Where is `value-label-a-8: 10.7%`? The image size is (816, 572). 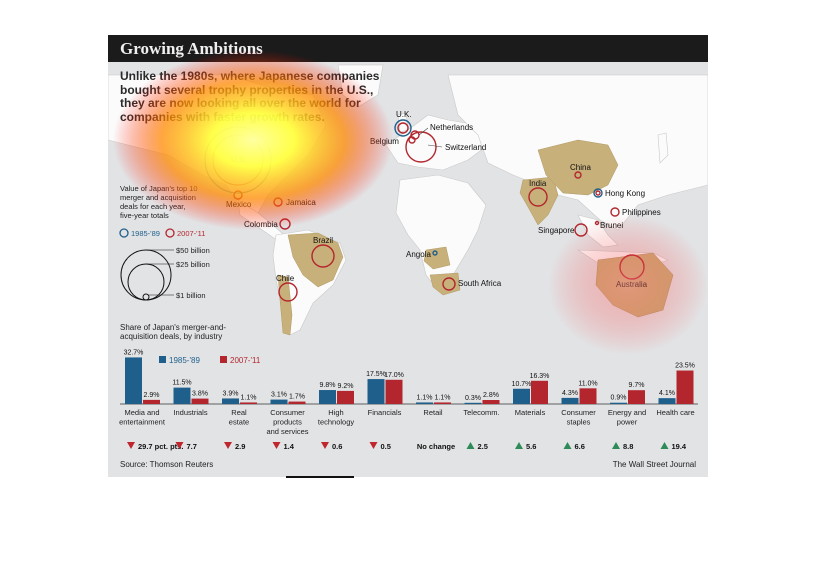
value-label-a-8: 10.7% is located at coordinates (522, 384).